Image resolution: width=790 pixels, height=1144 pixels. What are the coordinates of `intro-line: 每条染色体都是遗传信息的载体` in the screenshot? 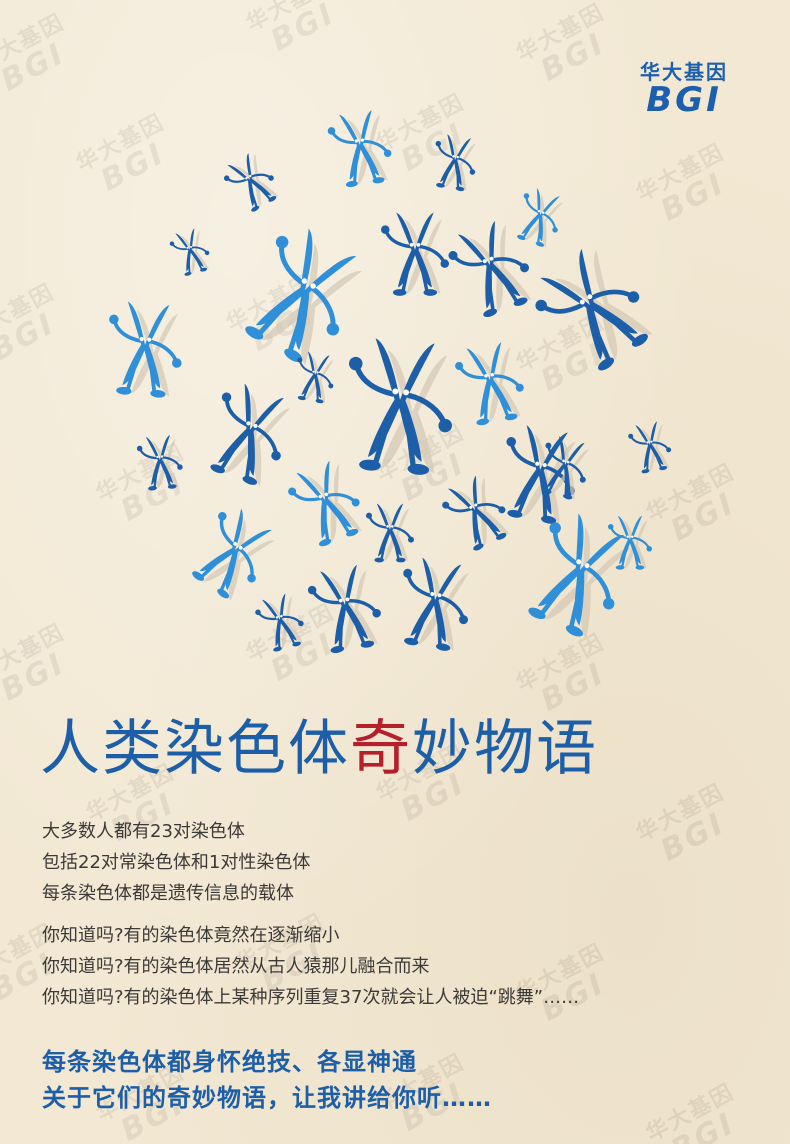 It's located at (168, 893).